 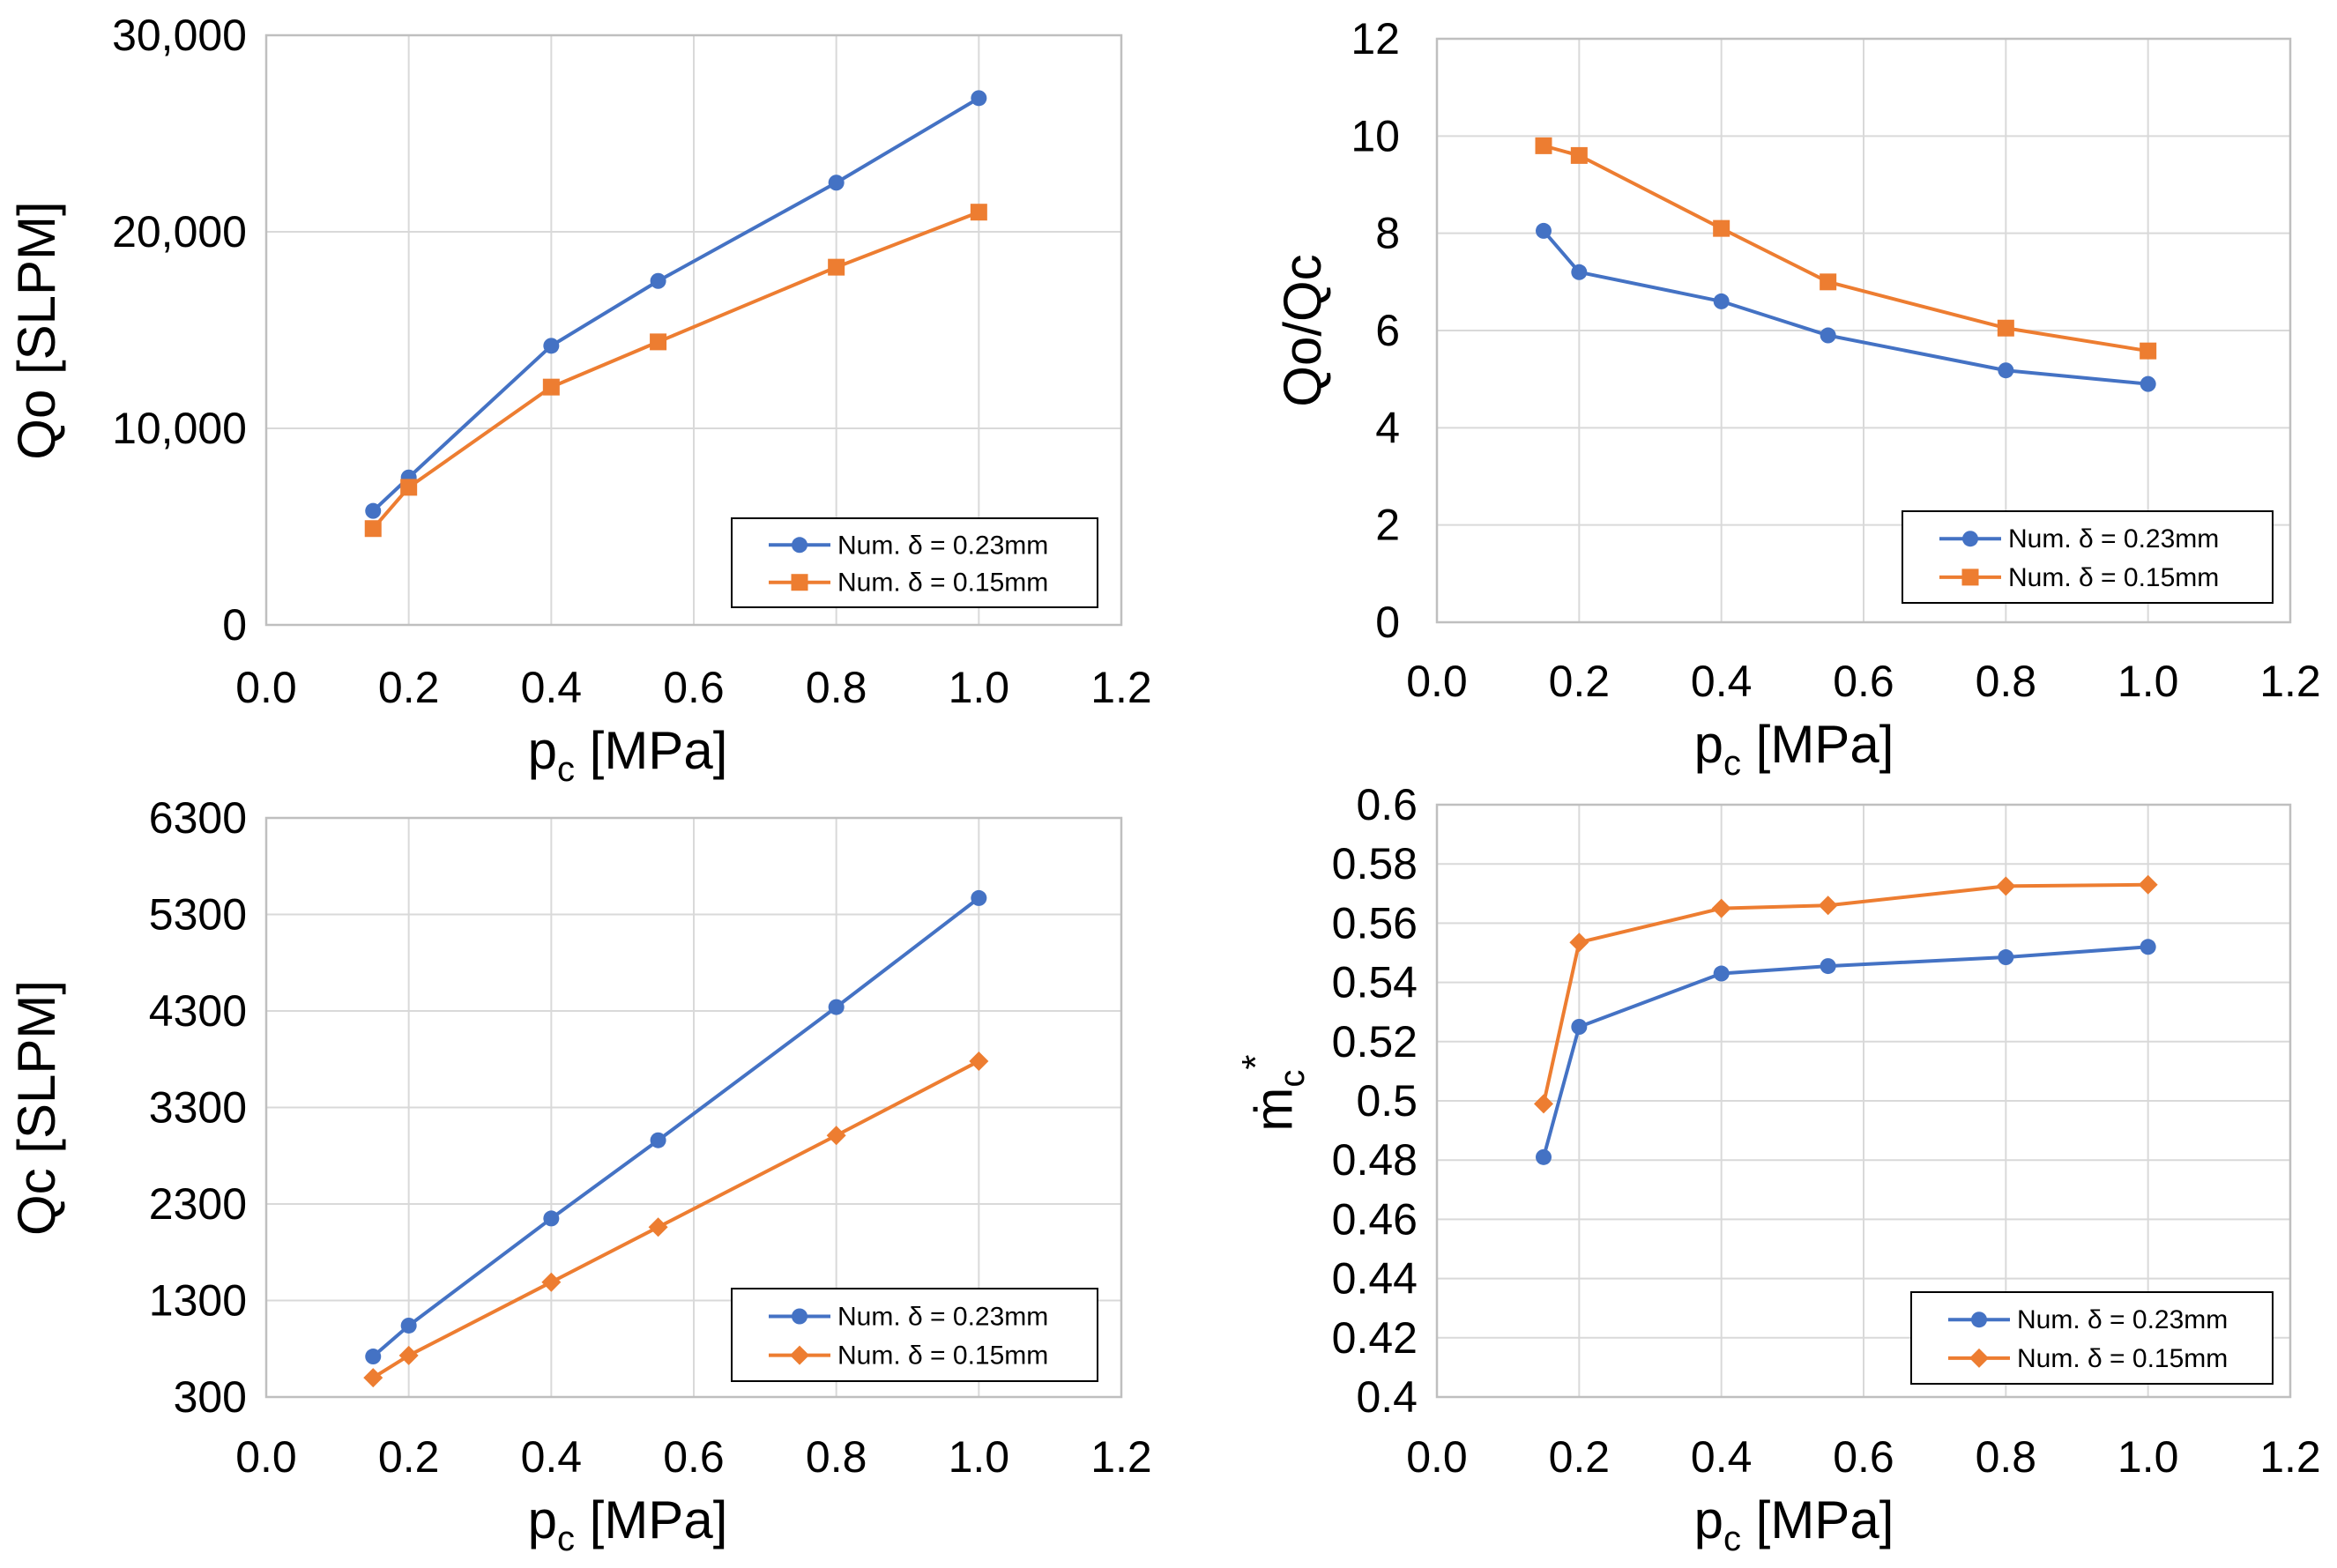 What do you see at coordinates (198, 1011) in the screenshot?
I see `y-tick-label: 4300` at bounding box center [198, 1011].